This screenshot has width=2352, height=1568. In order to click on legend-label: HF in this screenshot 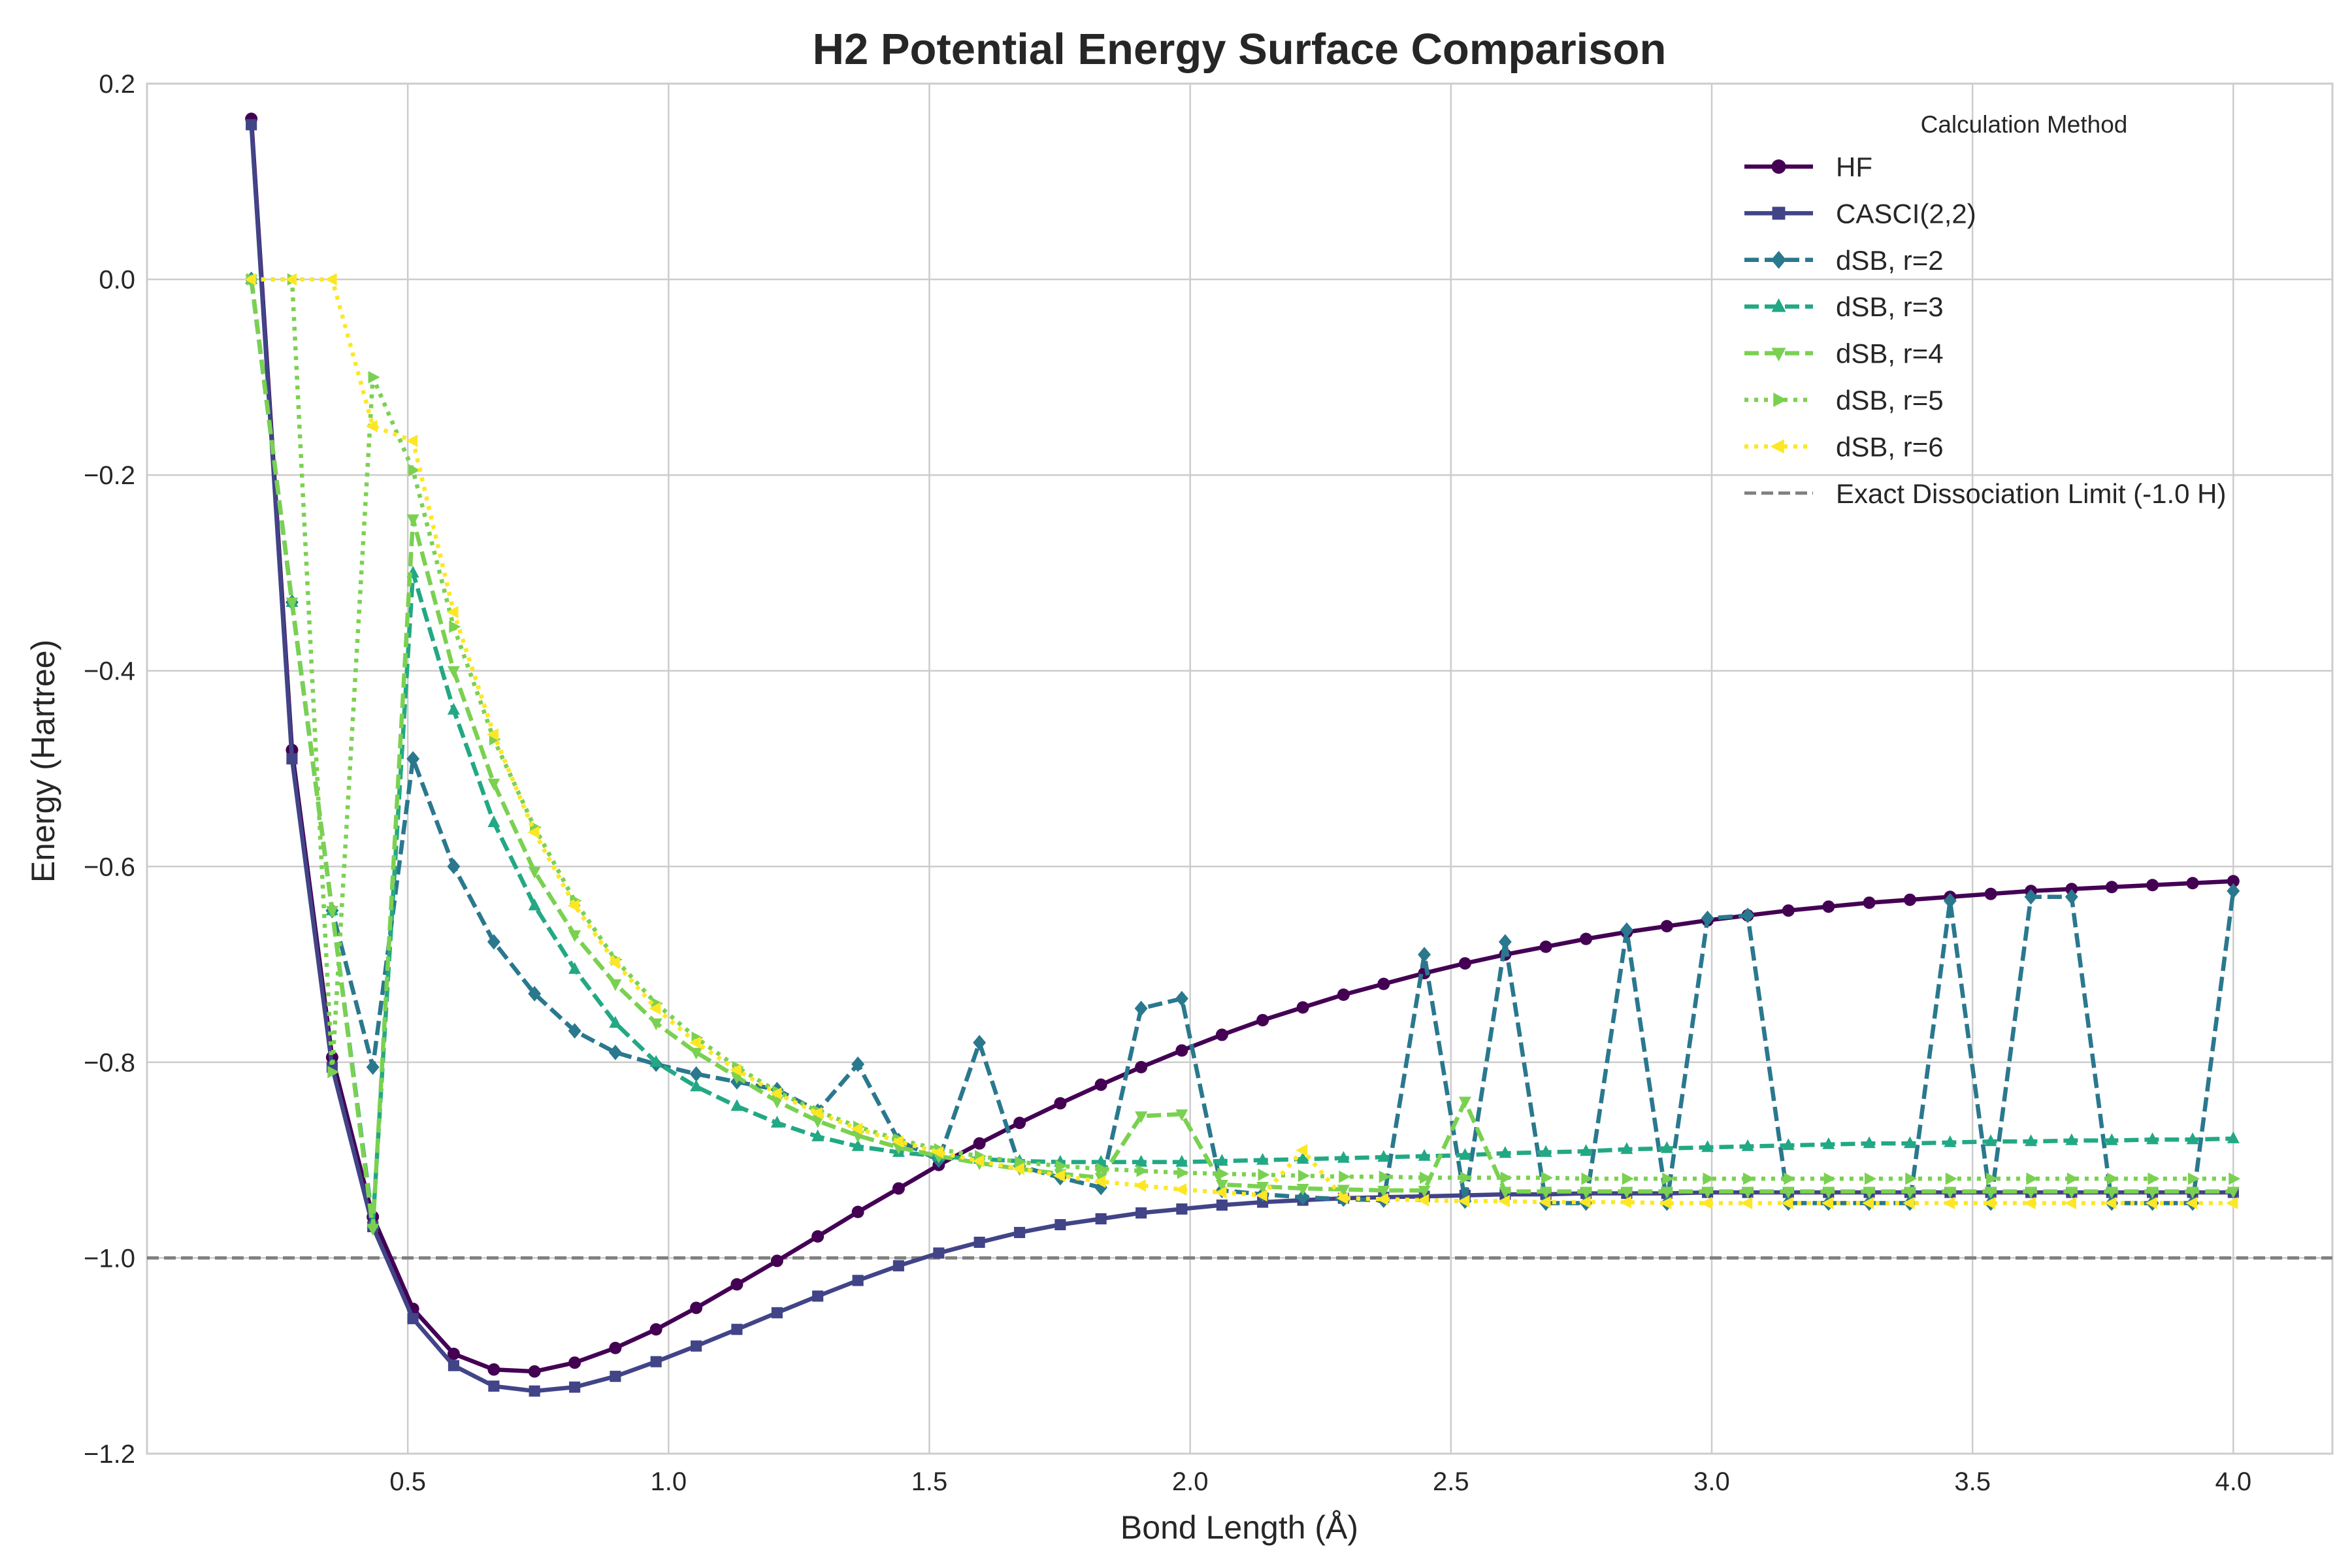, I will do `click(1854, 167)`.